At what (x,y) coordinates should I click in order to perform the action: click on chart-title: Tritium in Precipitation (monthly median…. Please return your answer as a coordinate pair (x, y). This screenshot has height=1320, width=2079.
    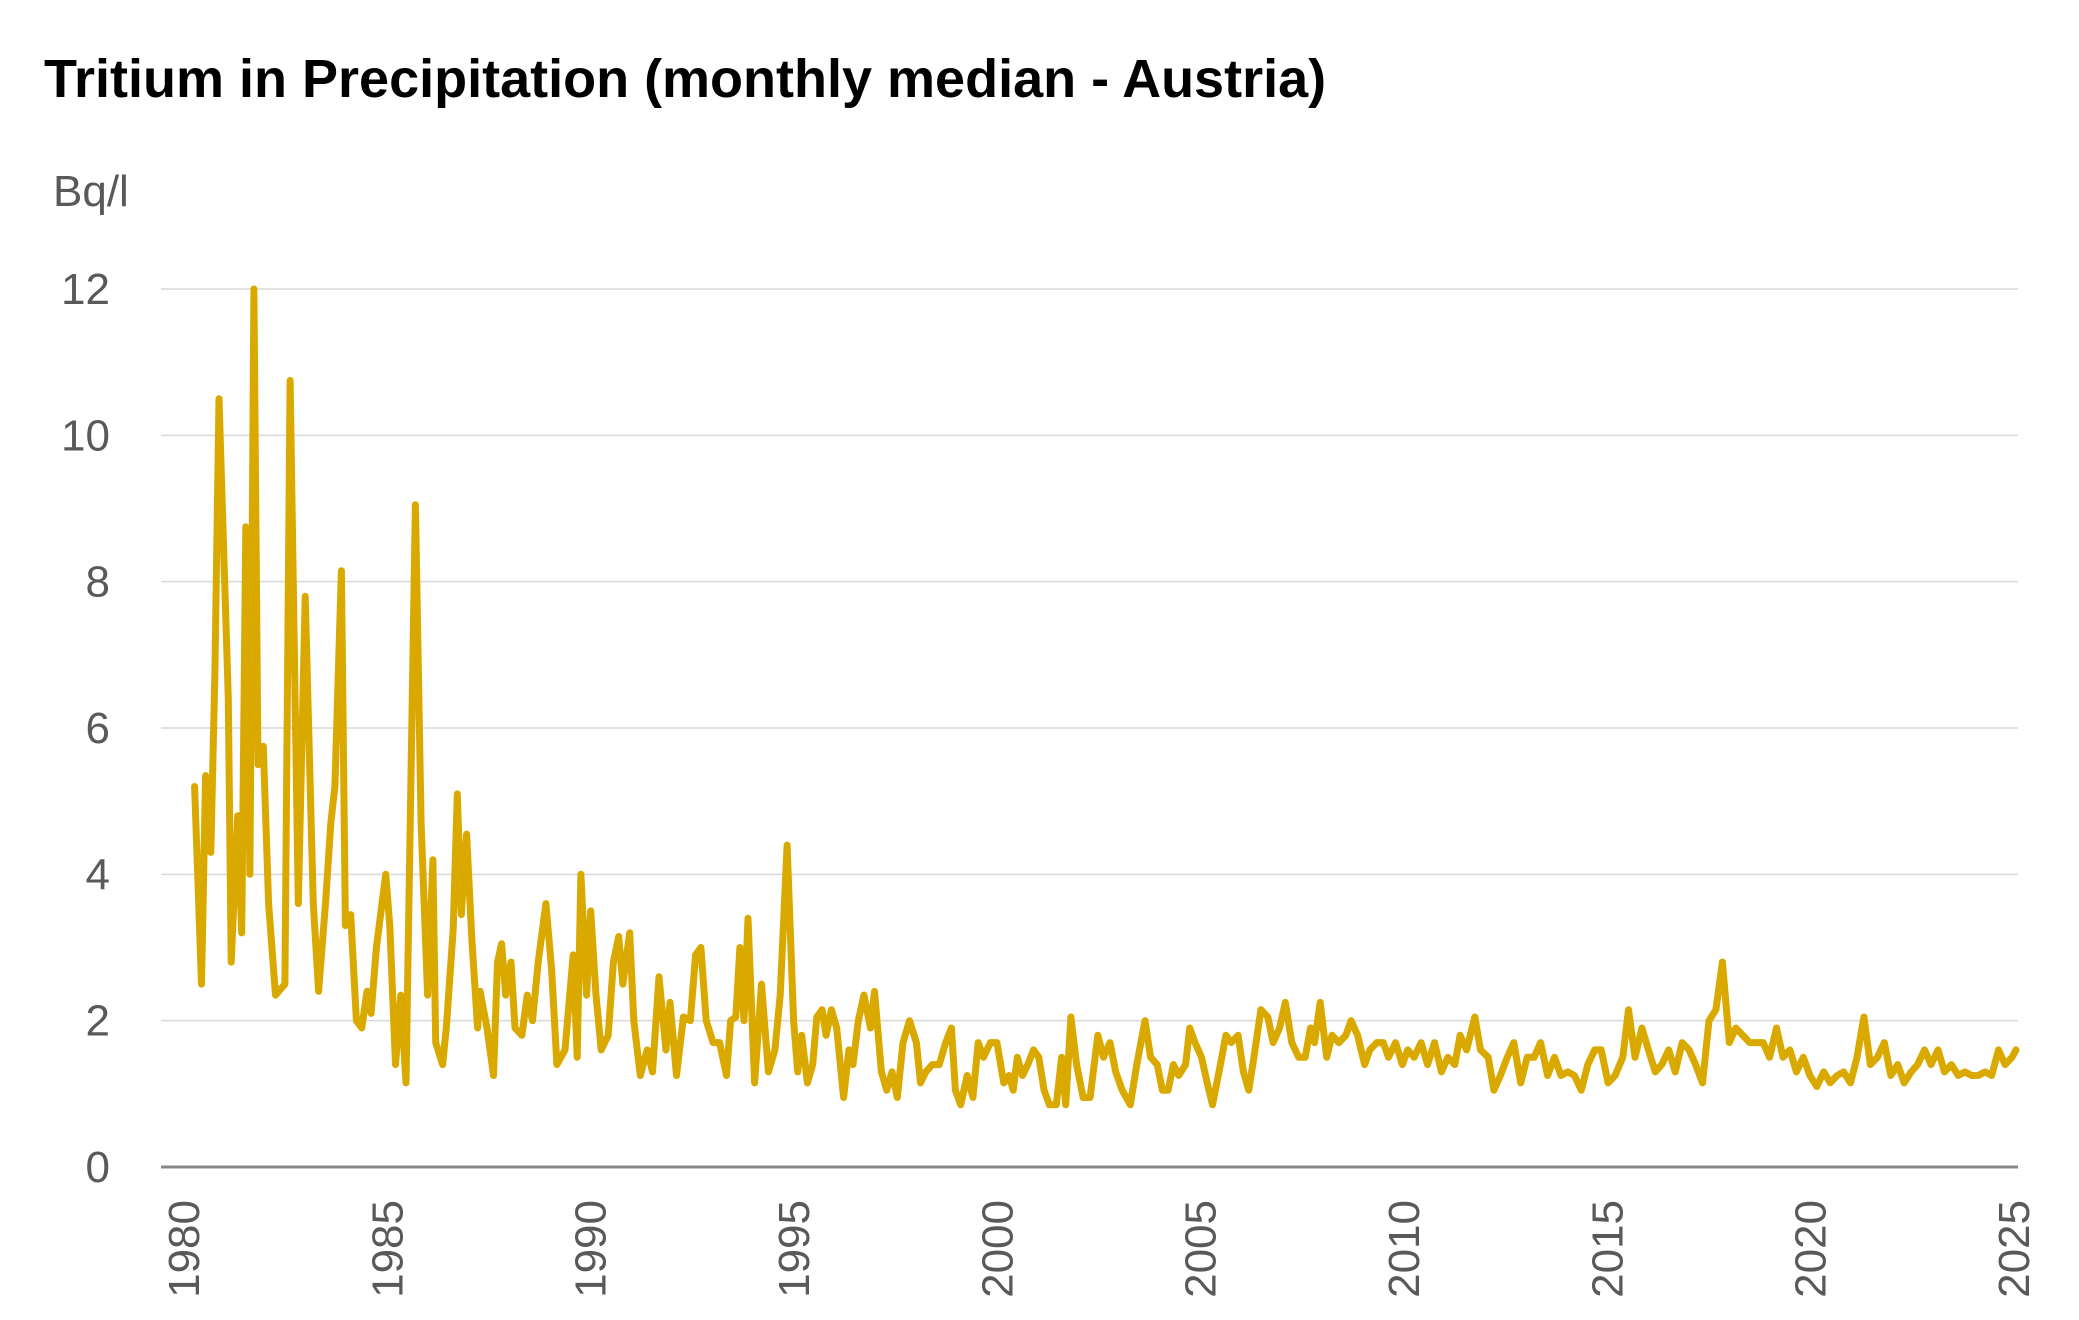
    Looking at the image, I should click on (685, 79).